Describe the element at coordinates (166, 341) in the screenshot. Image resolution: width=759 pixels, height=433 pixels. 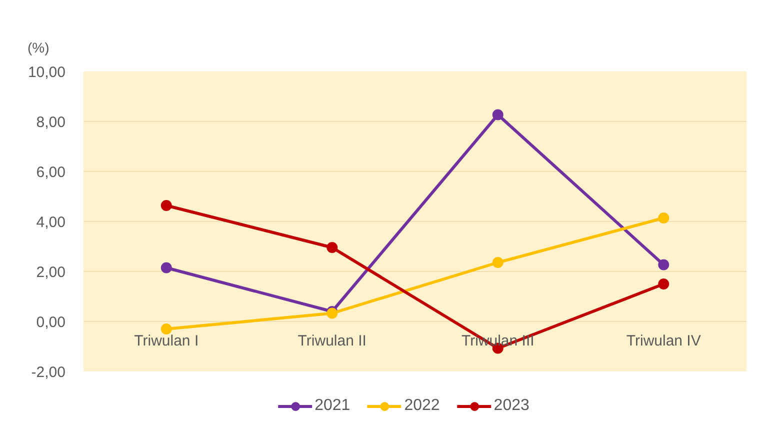
I see `x-tick-label: Triwulan I` at that location.